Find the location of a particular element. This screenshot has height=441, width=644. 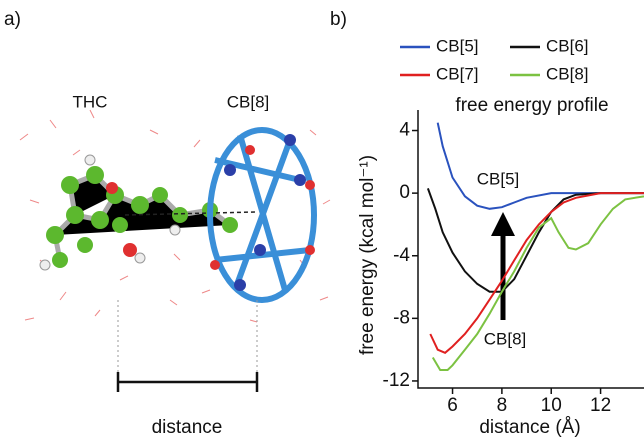

molecule-label: THC is located at coordinates (90, 101).